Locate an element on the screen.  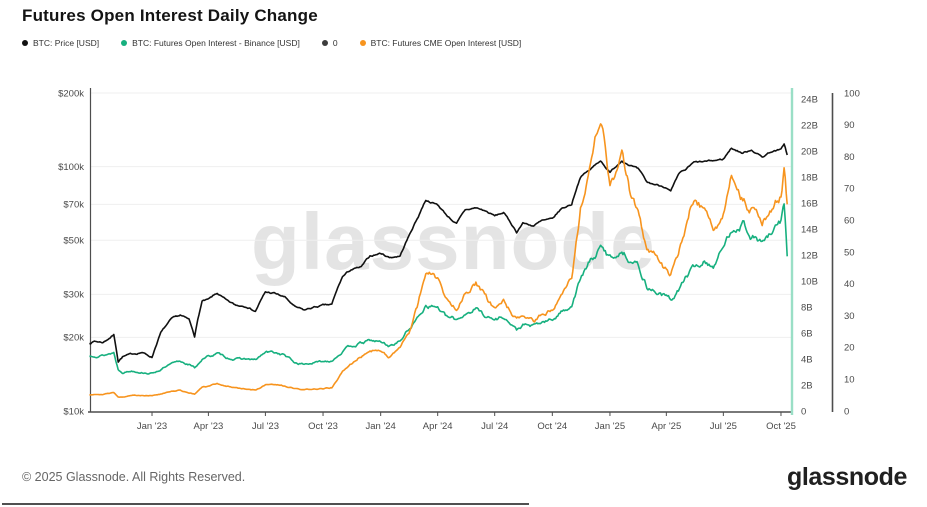
oi-axis-tick-label: 14B is located at coordinates (809, 229).